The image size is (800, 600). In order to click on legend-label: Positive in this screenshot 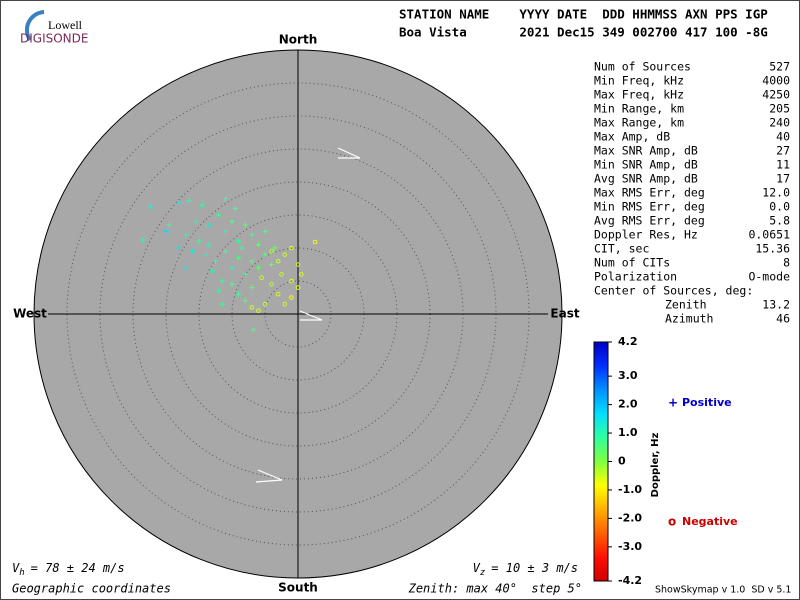, I will do `click(707, 402)`.